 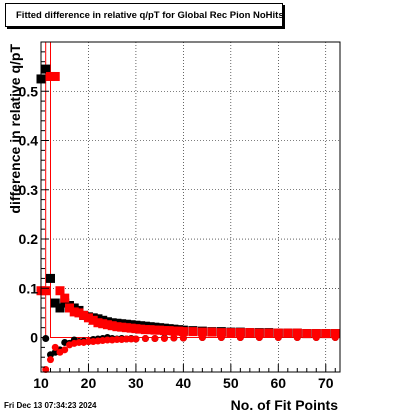 I want to click on y-tick-label: 0.5, so click(x=29, y=91).